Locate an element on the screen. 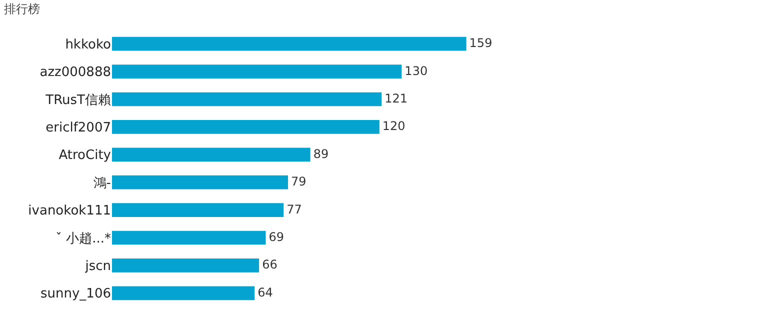  y-tick-label: AtroCity is located at coordinates (85, 156).